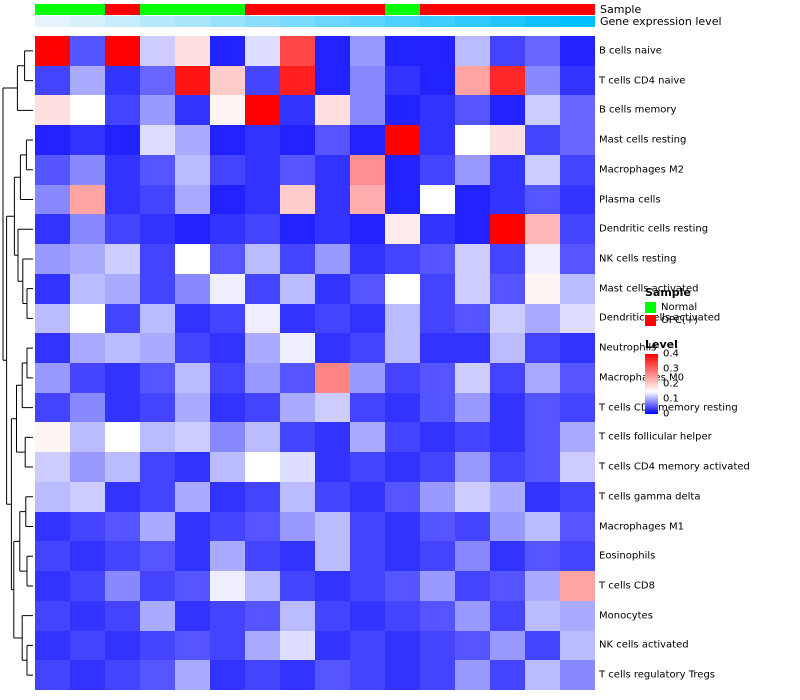 This screenshot has height=700, width=800. Describe the element at coordinates (720, 379) in the screenshot. I see `level-legend: Level 0.4 0.3 0.2 0.1 0` at that location.